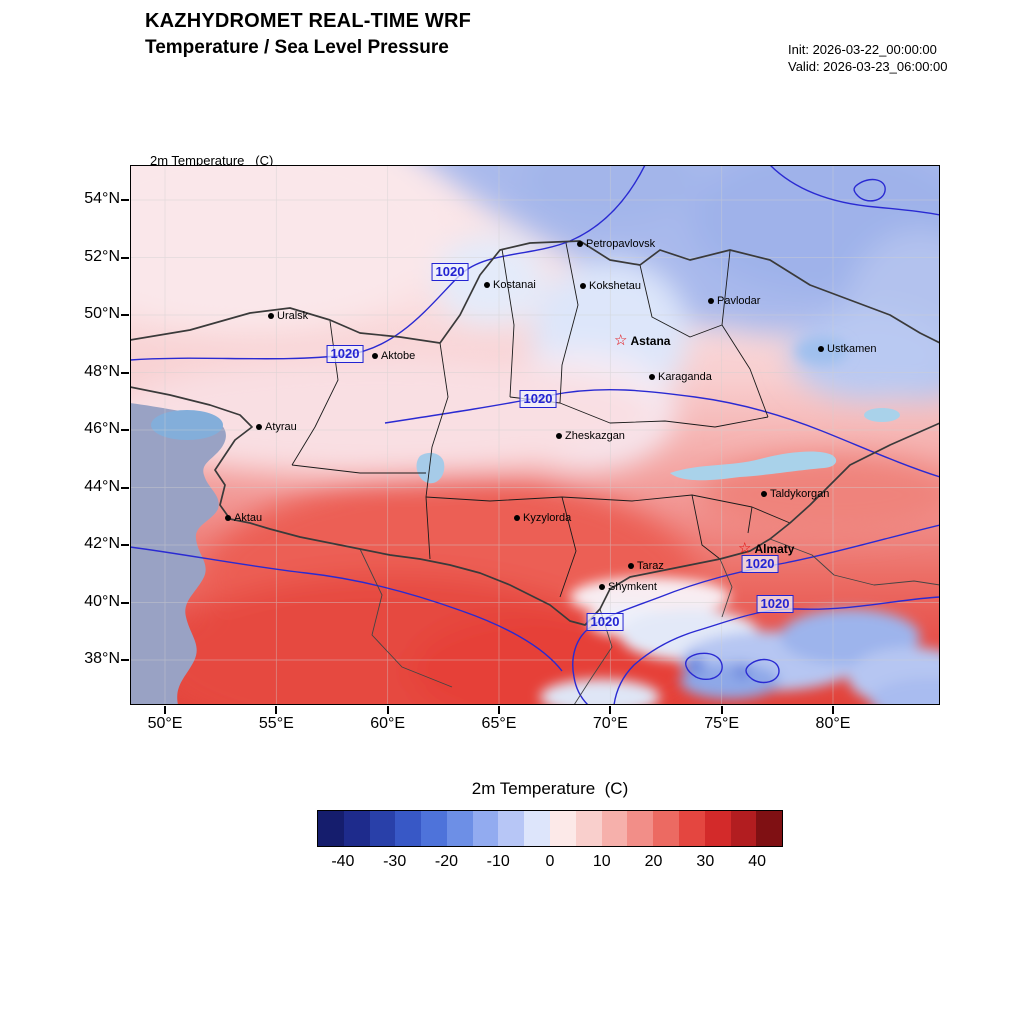 This screenshot has height=1024, width=1024. I want to click on lon-tick-label: 65°E, so click(499, 723).